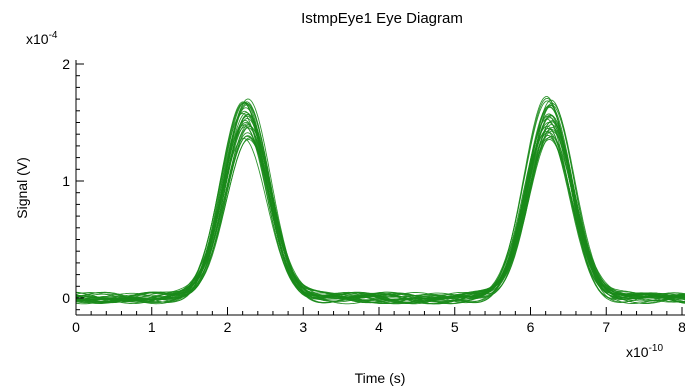 Image resolution: width=685 pixels, height=389 pixels. Describe the element at coordinates (66, 64) in the screenshot. I see `y-tick-label: 2` at that location.